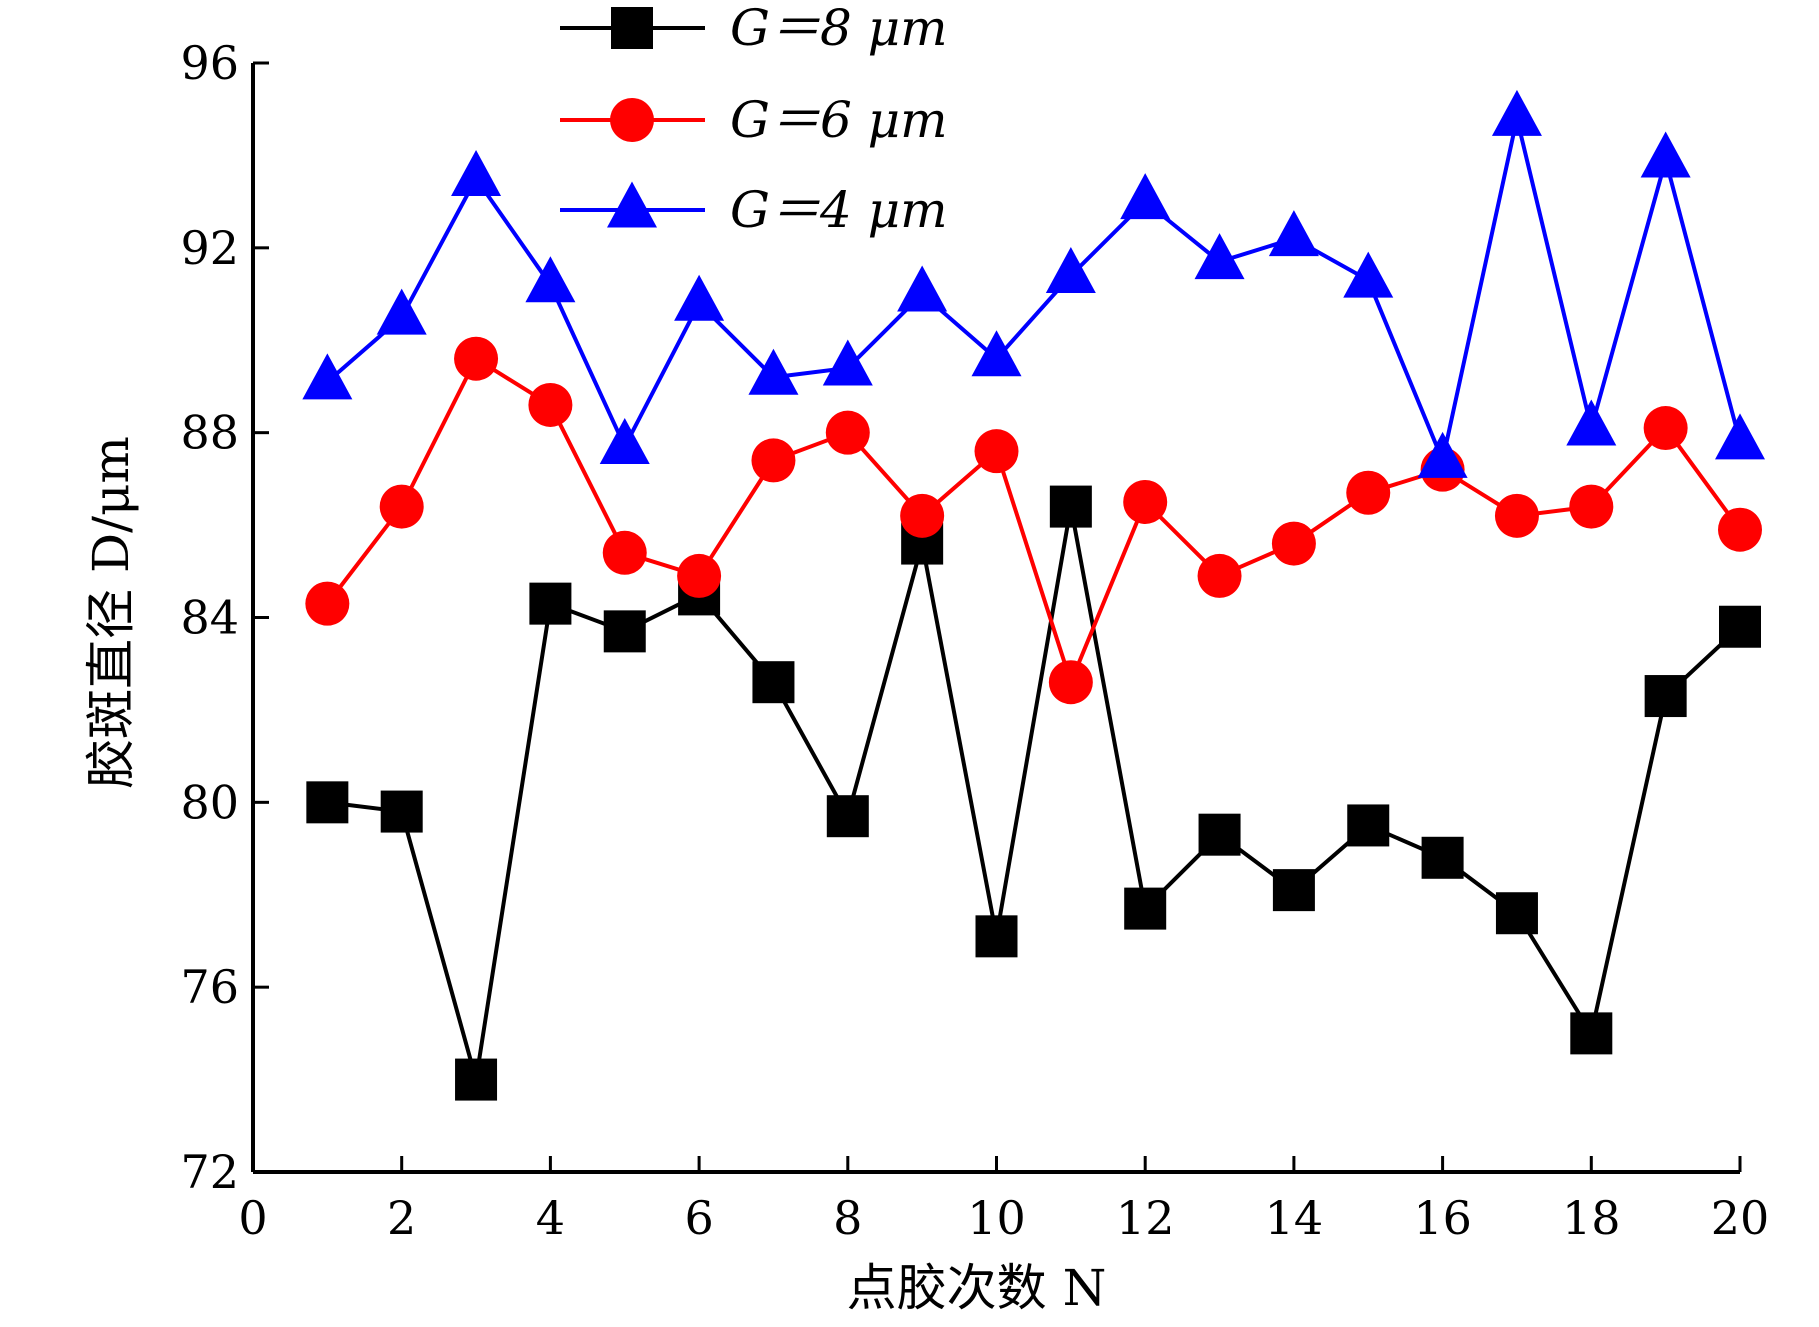 The height and width of the screenshot is (1327, 1819). What do you see at coordinates (209, 1172) in the screenshot?
I see `y-tick-label: 72` at bounding box center [209, 1172].